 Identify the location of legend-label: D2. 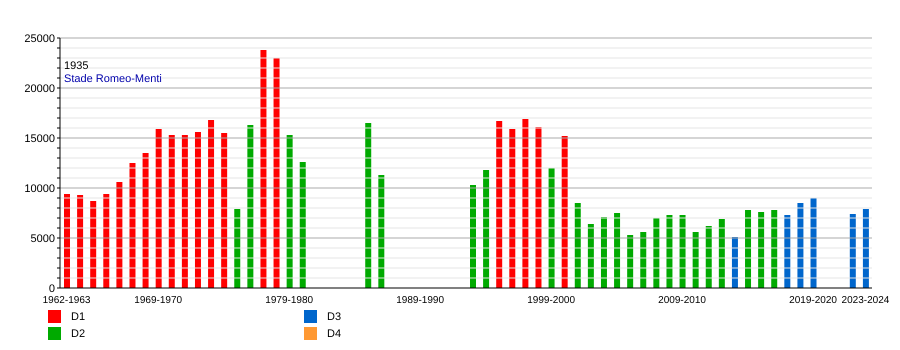
(78, 334).